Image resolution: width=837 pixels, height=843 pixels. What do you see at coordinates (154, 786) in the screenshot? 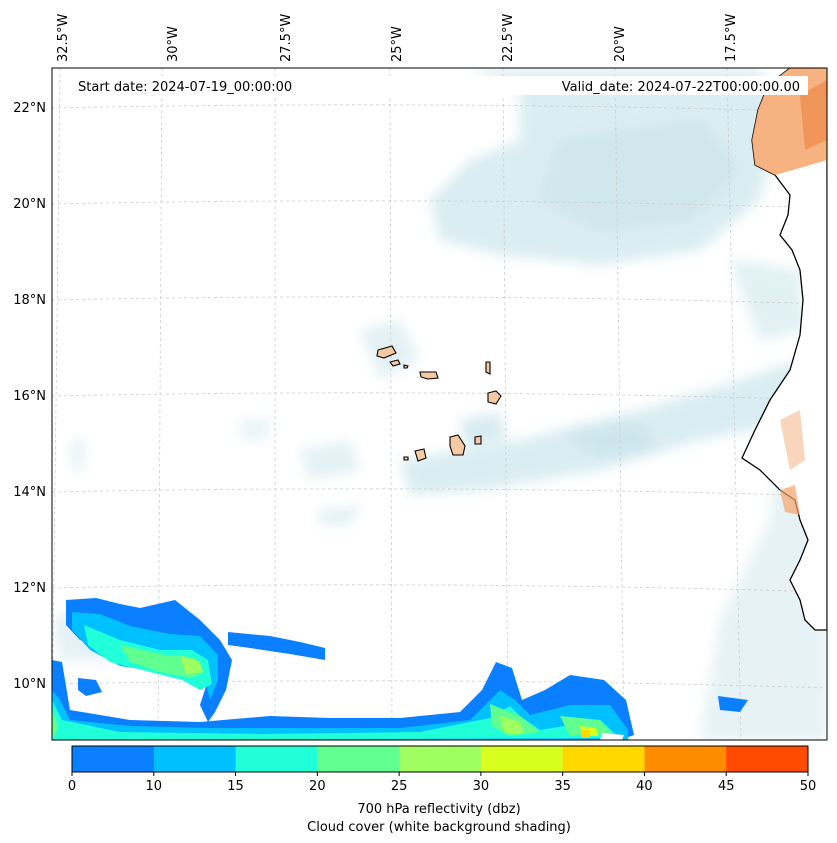
I see `colorbar-tick-label: 10` at bounding box center [154, 786].